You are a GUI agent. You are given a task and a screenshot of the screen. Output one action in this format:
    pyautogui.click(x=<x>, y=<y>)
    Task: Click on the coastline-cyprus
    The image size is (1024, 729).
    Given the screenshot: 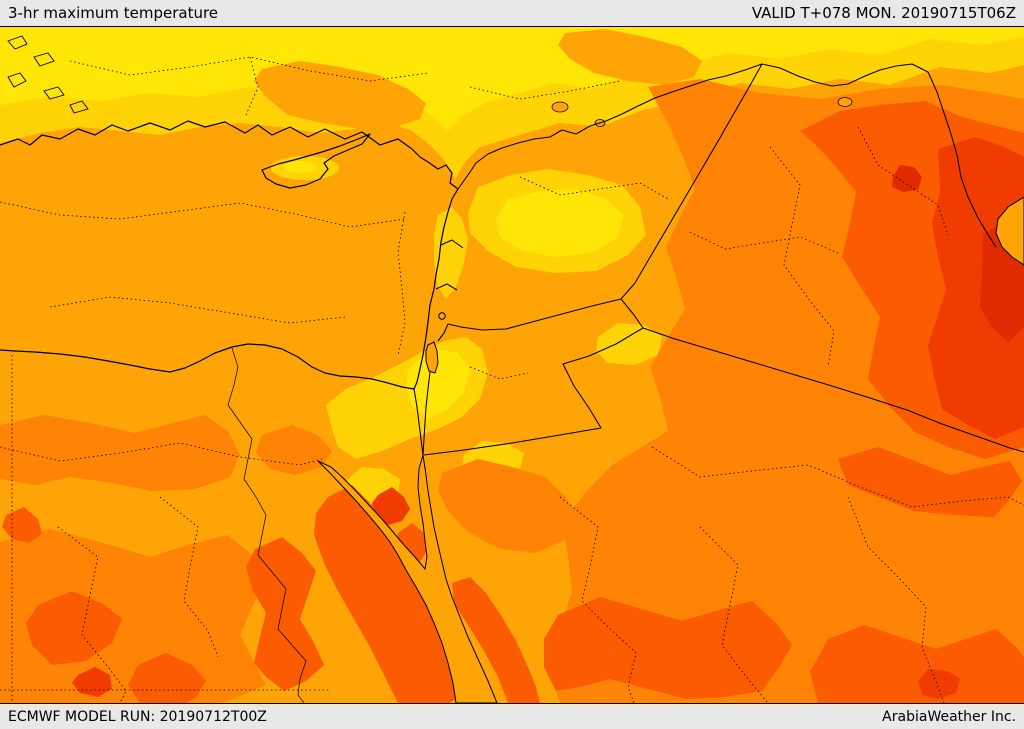 What is the action you would take?
    pyautogui.click(x=316, y=161)
    